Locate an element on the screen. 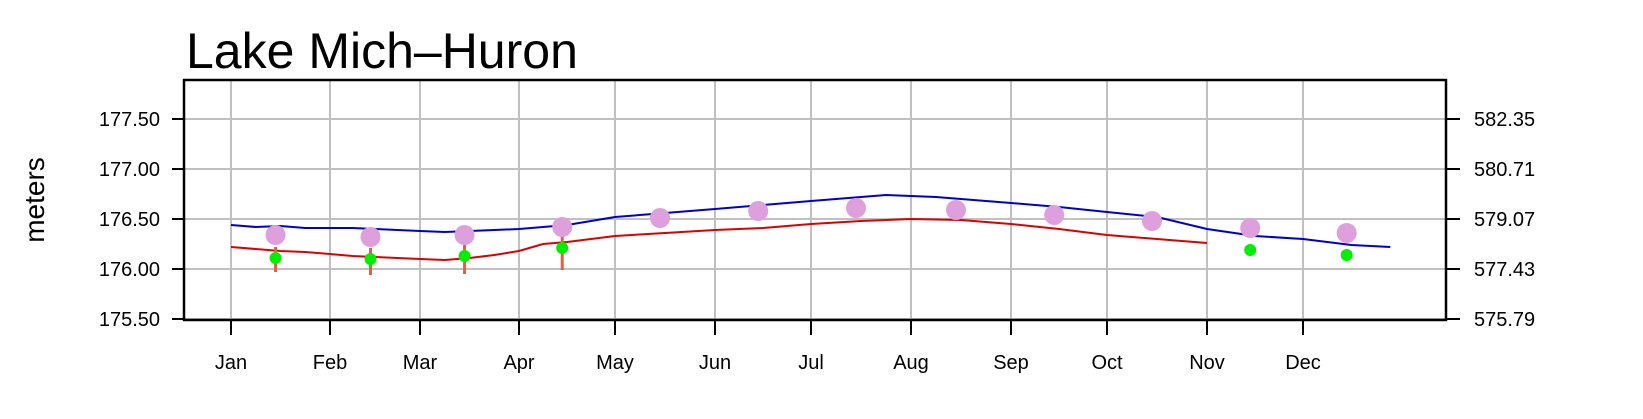 This screenshot has height=419, width=1643. y-tick-label-right: 579.07 is located at coordinates (1504, 220).